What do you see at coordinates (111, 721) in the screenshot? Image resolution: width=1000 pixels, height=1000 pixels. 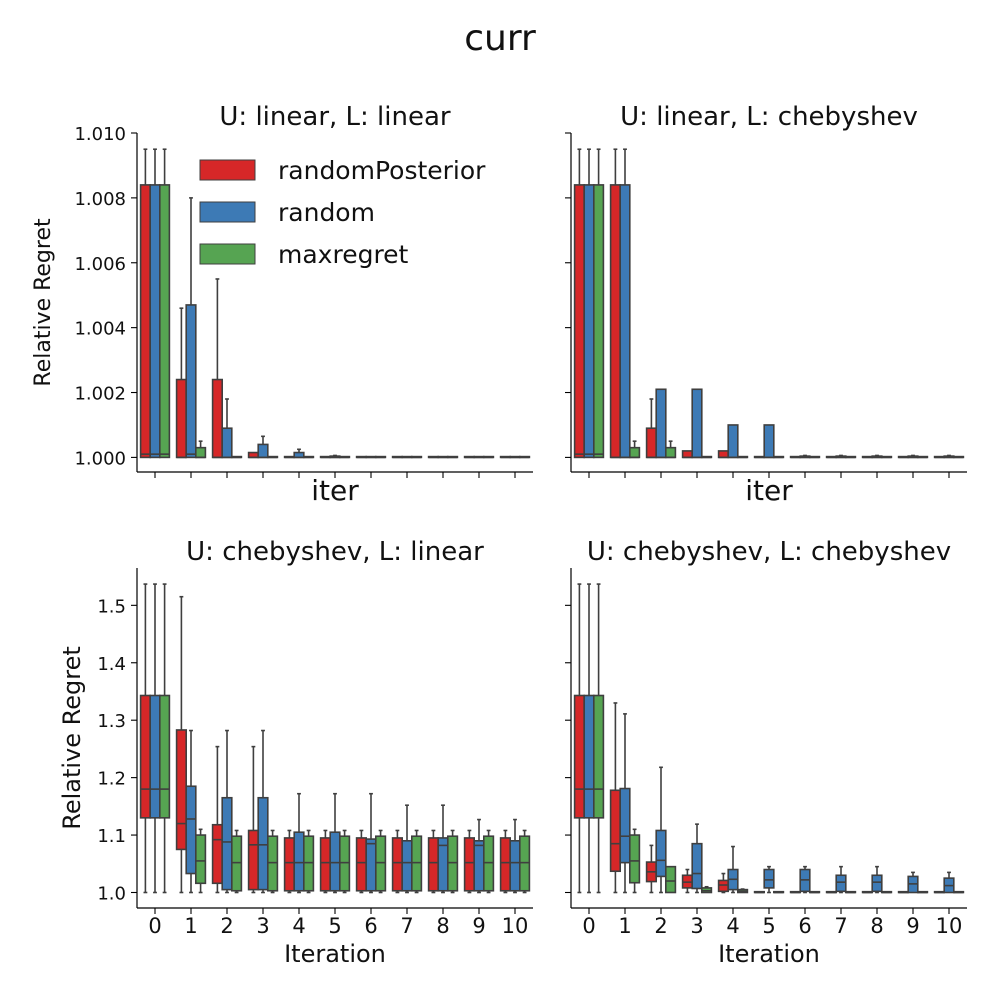 I see `y-tick-label: 1.3` at bounding box center [111, 721].